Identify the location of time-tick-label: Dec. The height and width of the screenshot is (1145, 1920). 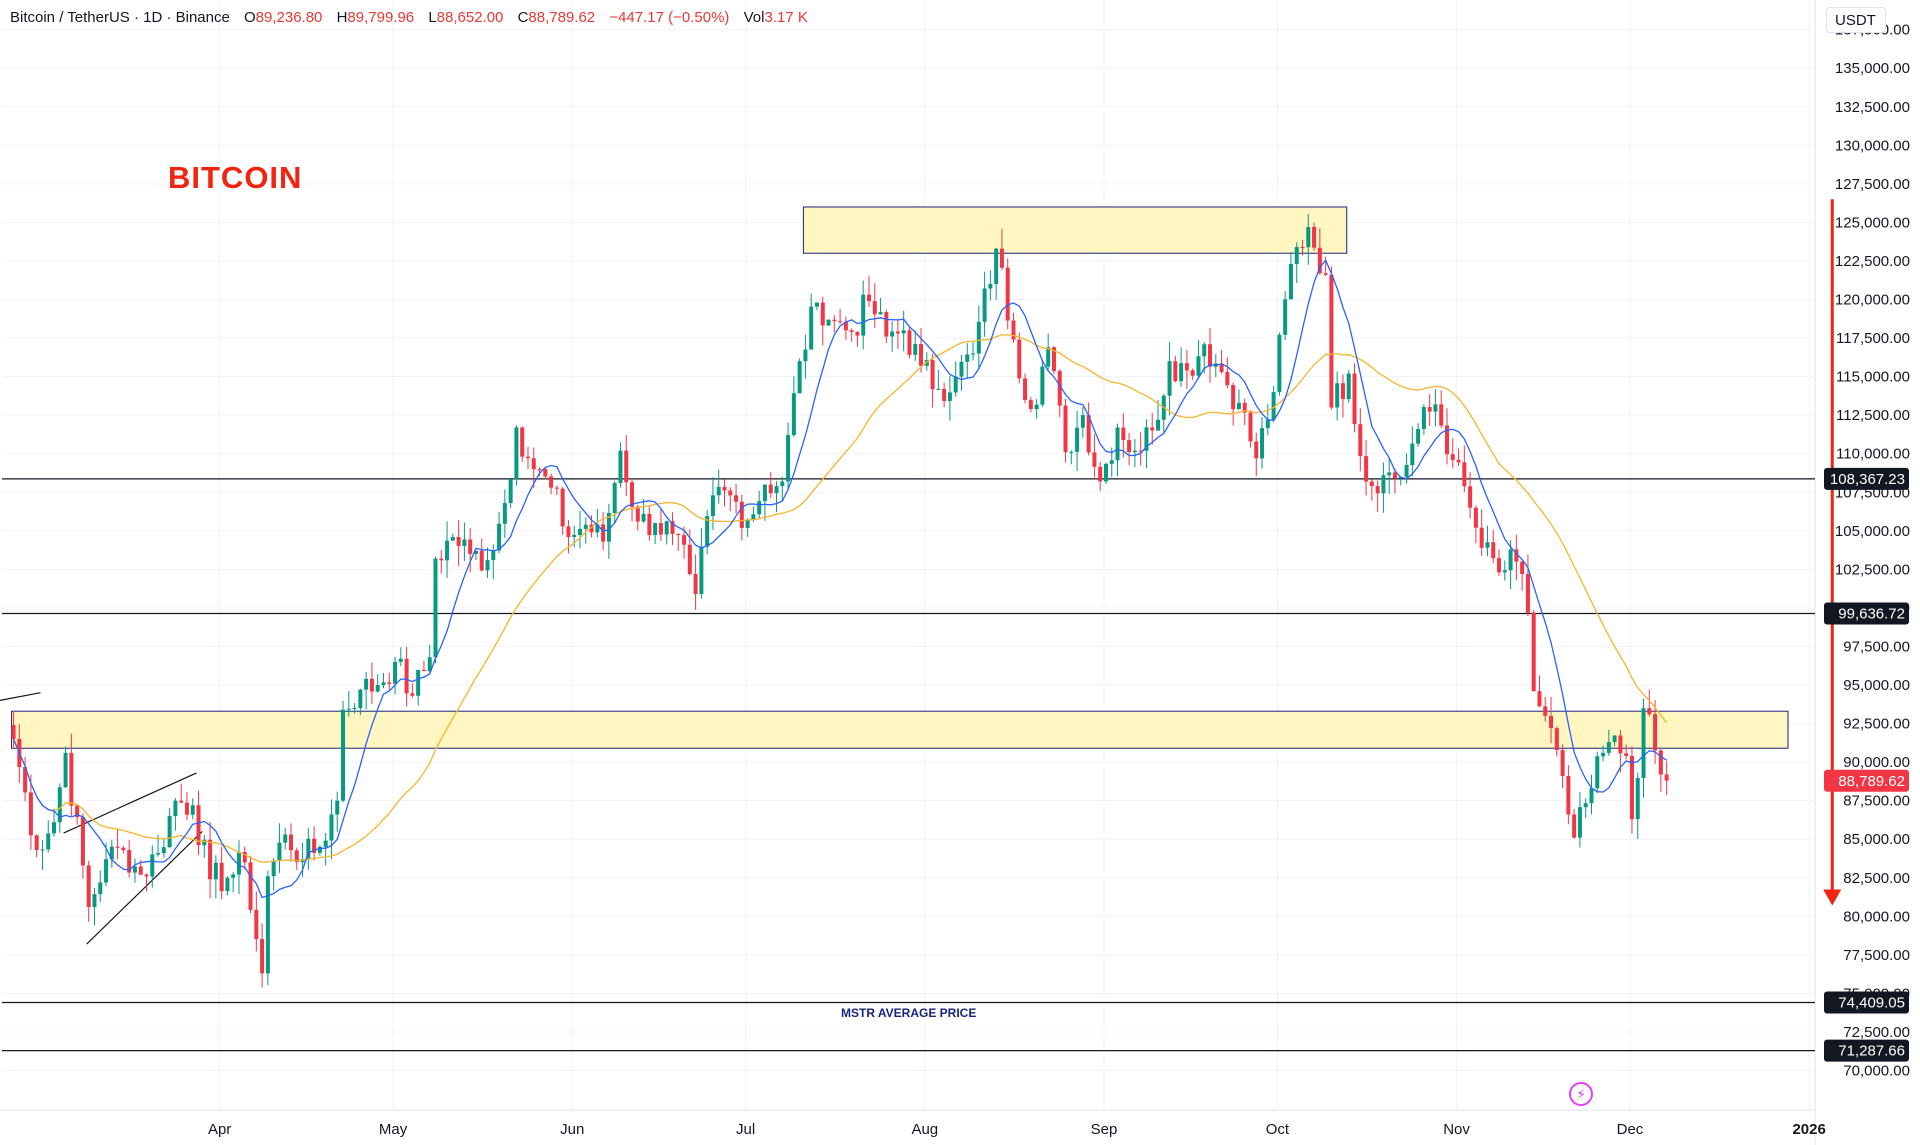
(1630, 1129).